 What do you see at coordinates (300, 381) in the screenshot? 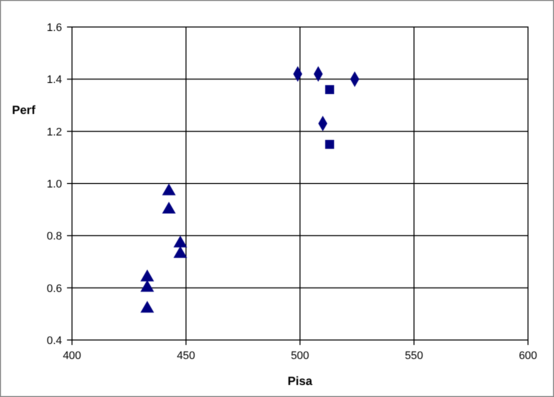
I see `x-axis-title: Pisa` at bounding box center [300, 381].